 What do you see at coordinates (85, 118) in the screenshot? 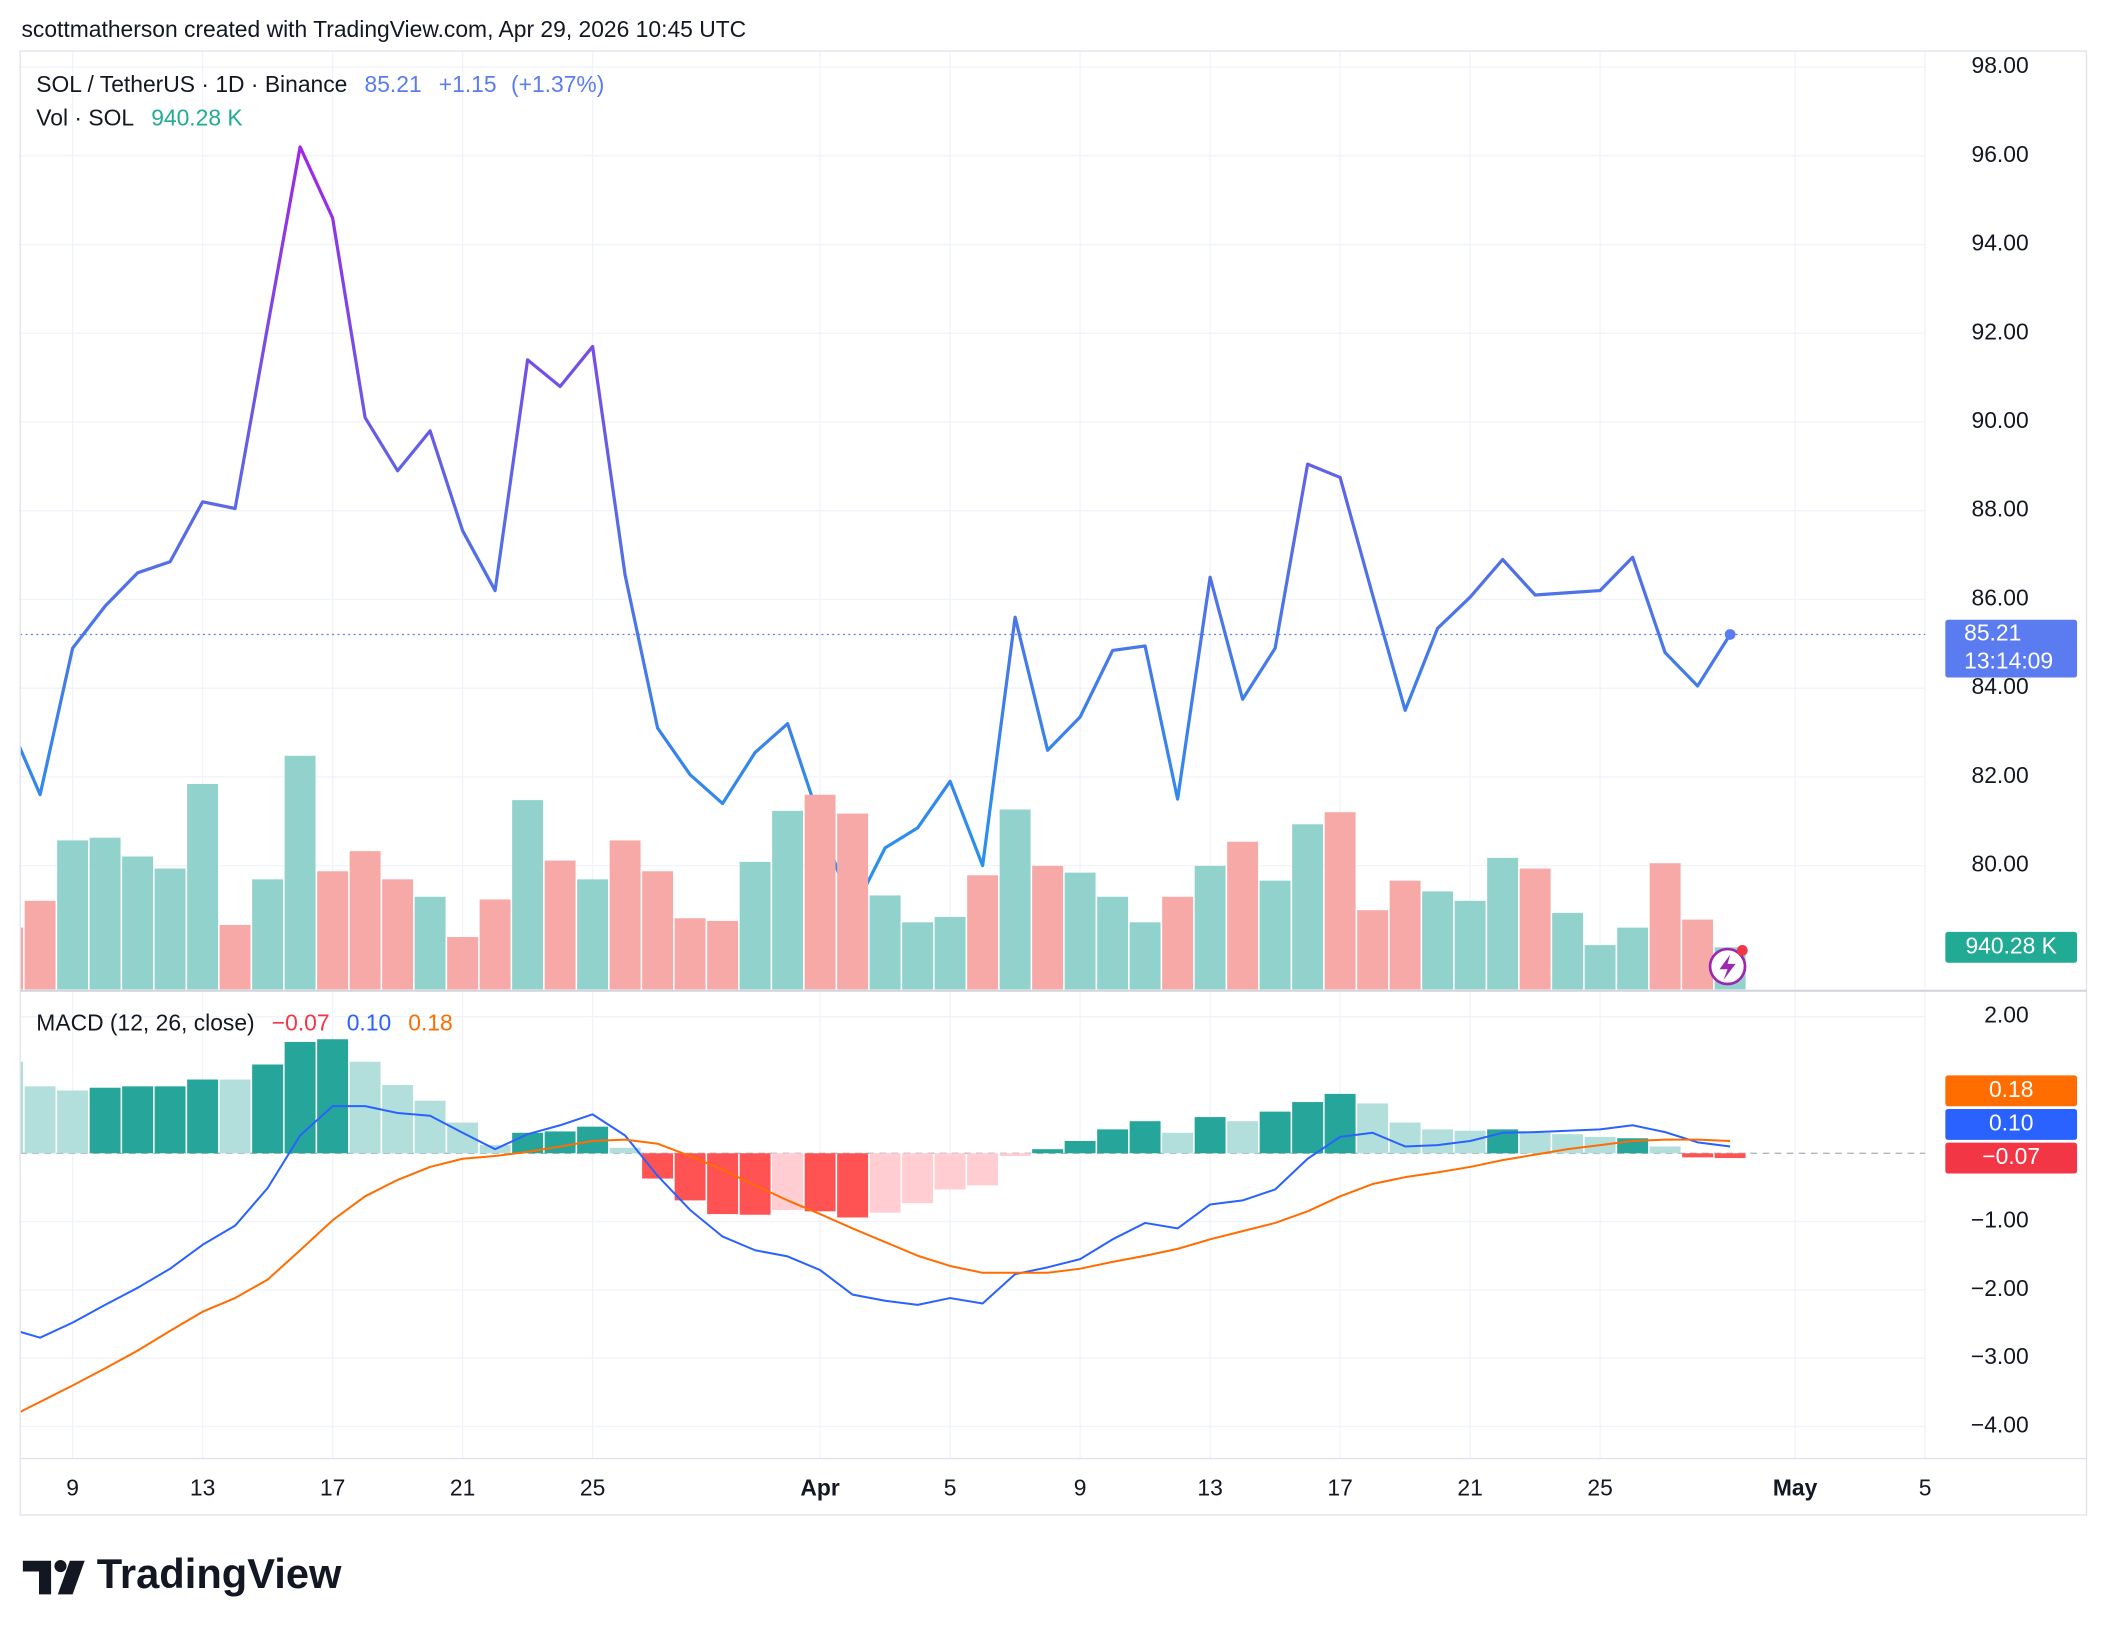
I see `volume-title: Vol · SOL` at bounding box center [85, 118].